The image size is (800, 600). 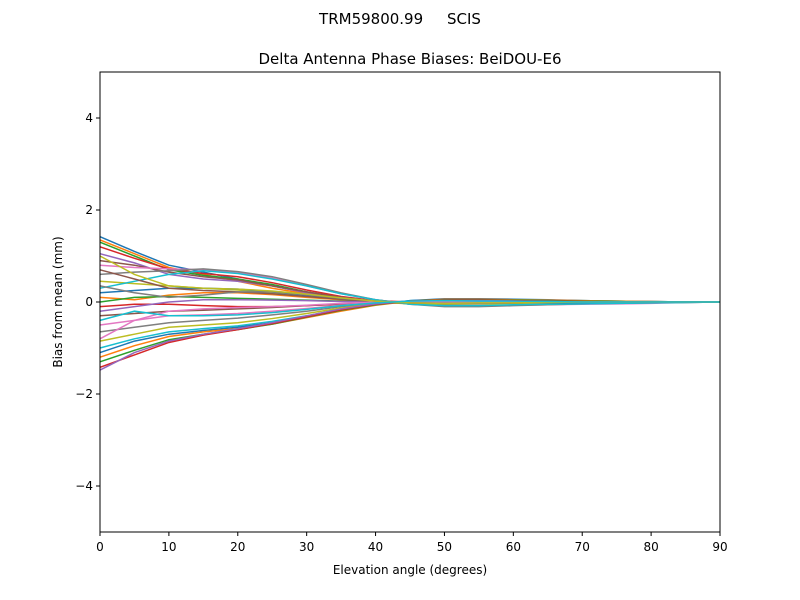 I want to click on x-tick-label: 0, so click(x=100, y=547).